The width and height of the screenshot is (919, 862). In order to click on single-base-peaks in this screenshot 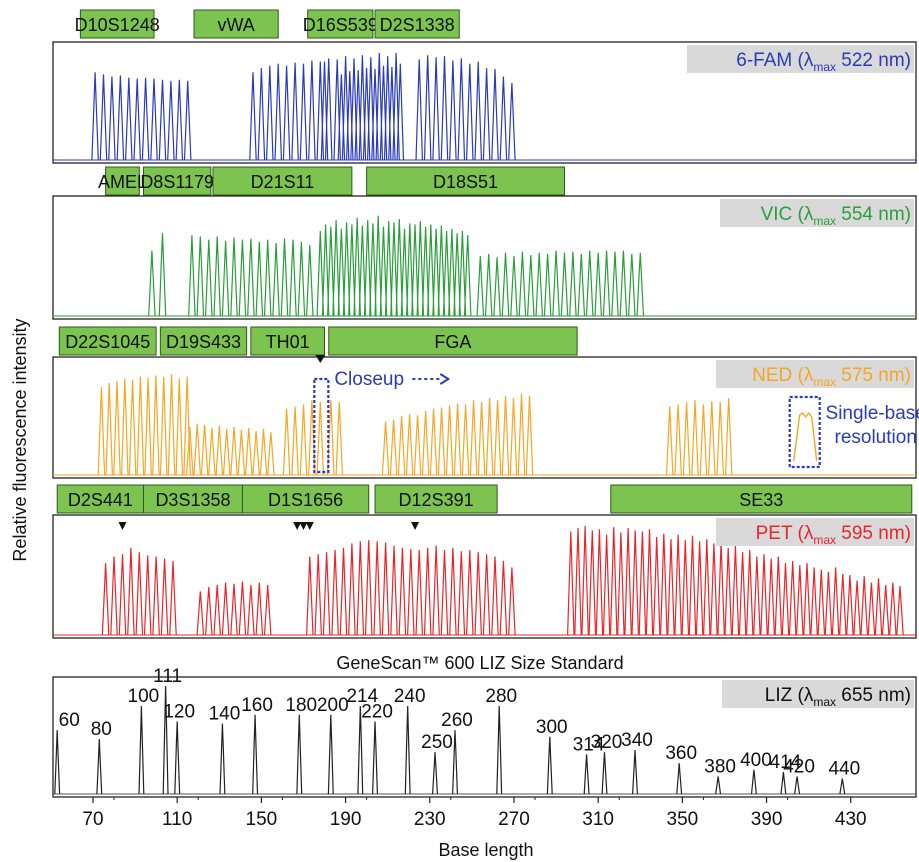, I will do `click(805, 436)`.